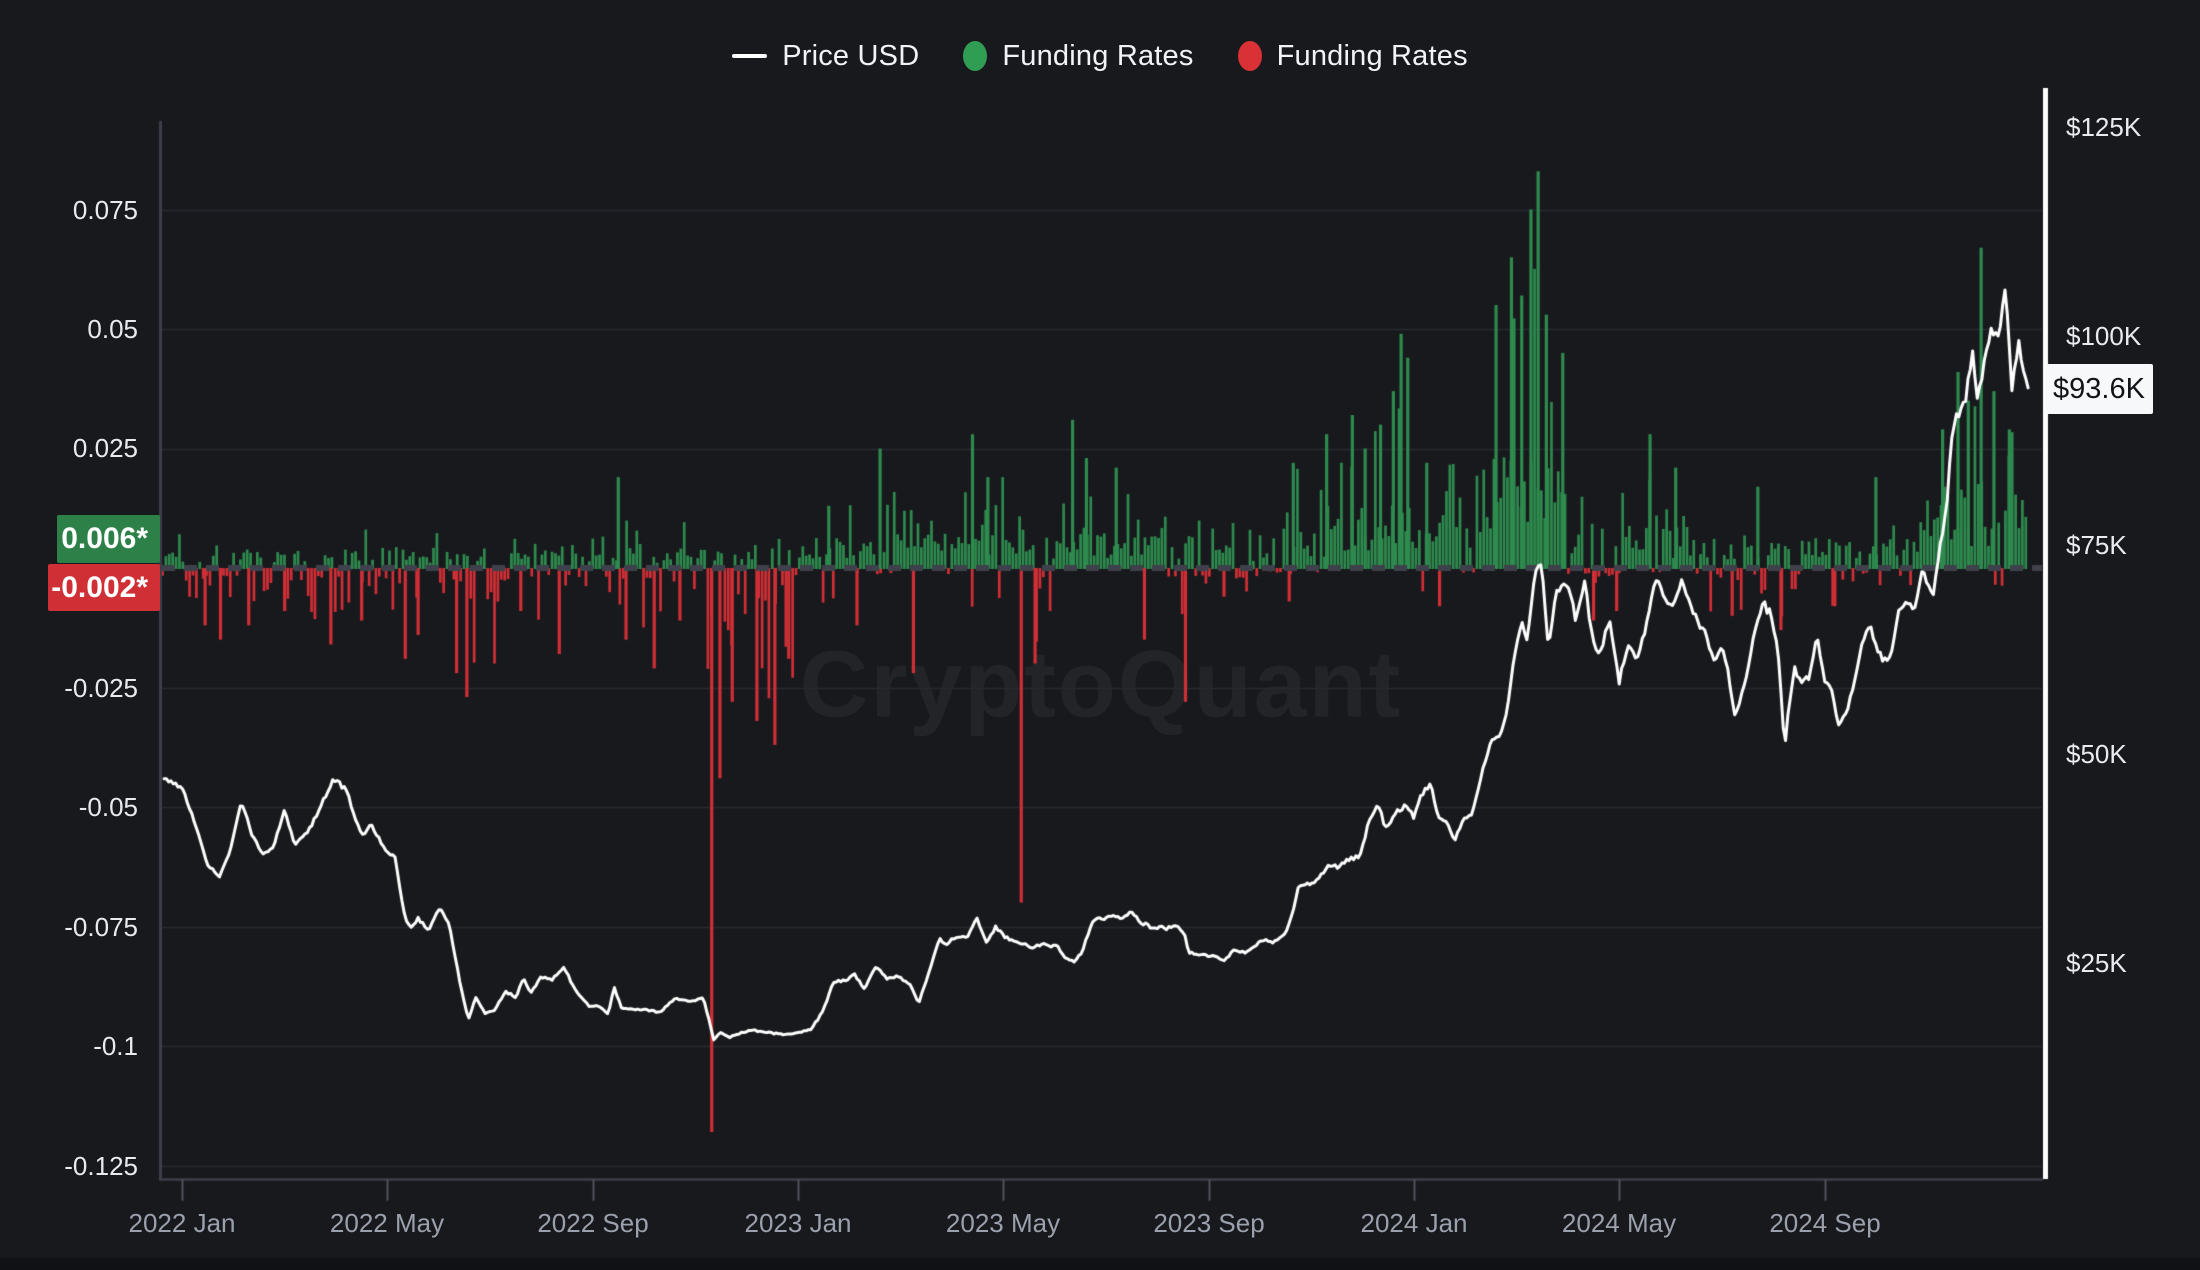  Describe the element at coordinates (112, 329) in the screenshot. I see `y-left-tick-label: 0.05` at that location.